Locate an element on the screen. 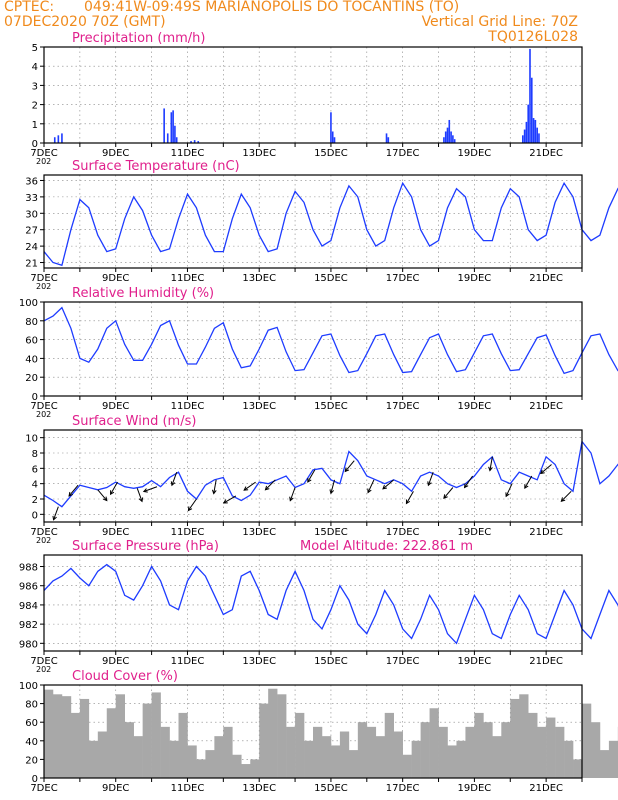  pressure-xtick-label: 17DEC is located at coordinates (403, 661).